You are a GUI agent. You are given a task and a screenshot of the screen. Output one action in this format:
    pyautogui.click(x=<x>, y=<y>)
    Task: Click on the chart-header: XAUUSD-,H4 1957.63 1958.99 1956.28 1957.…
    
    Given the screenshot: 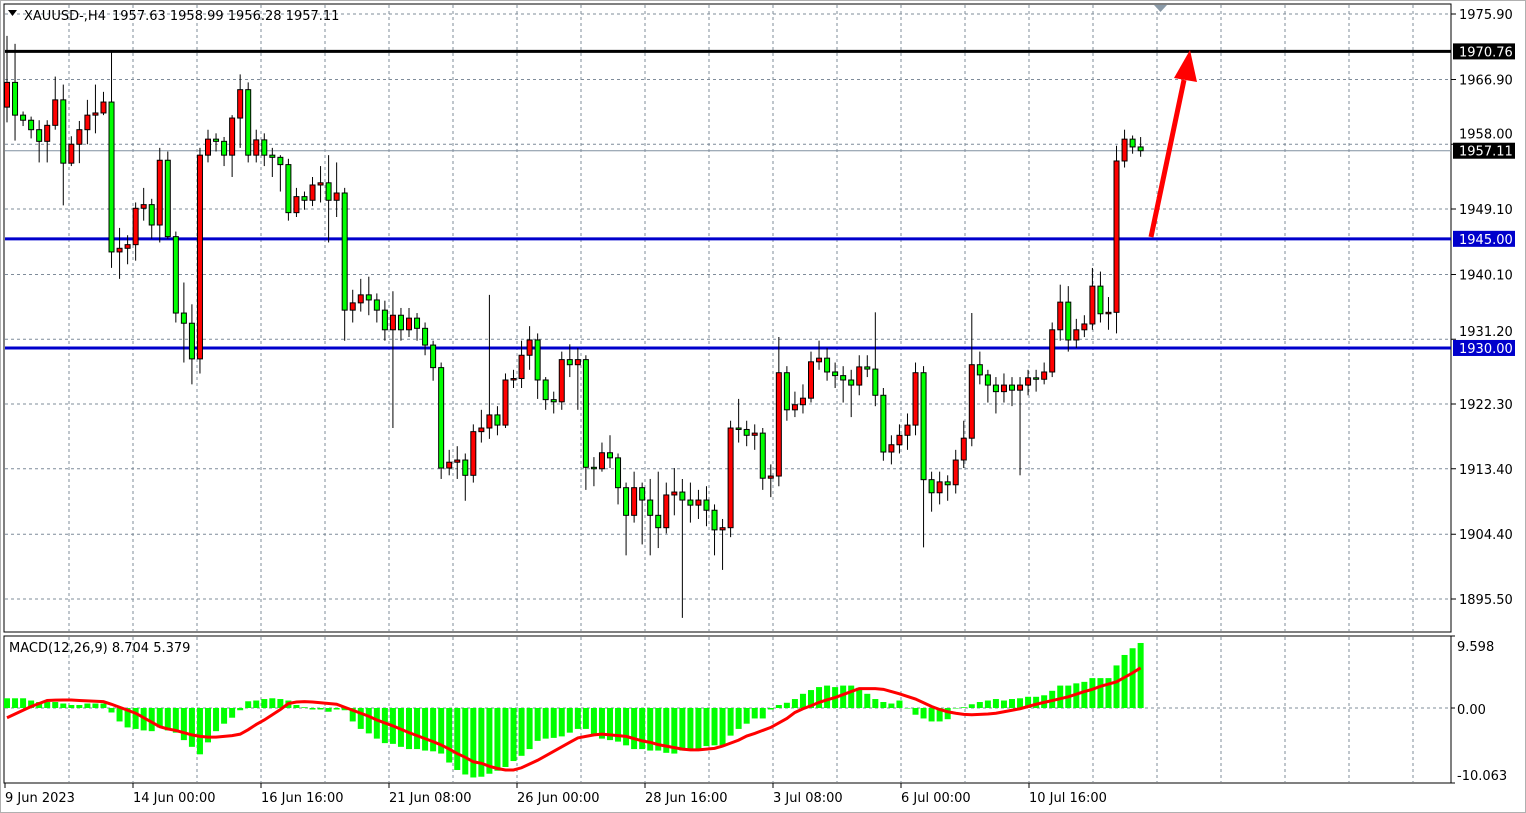 What is the action you would take?
    pyautogui.click(x=173, y=16)
    